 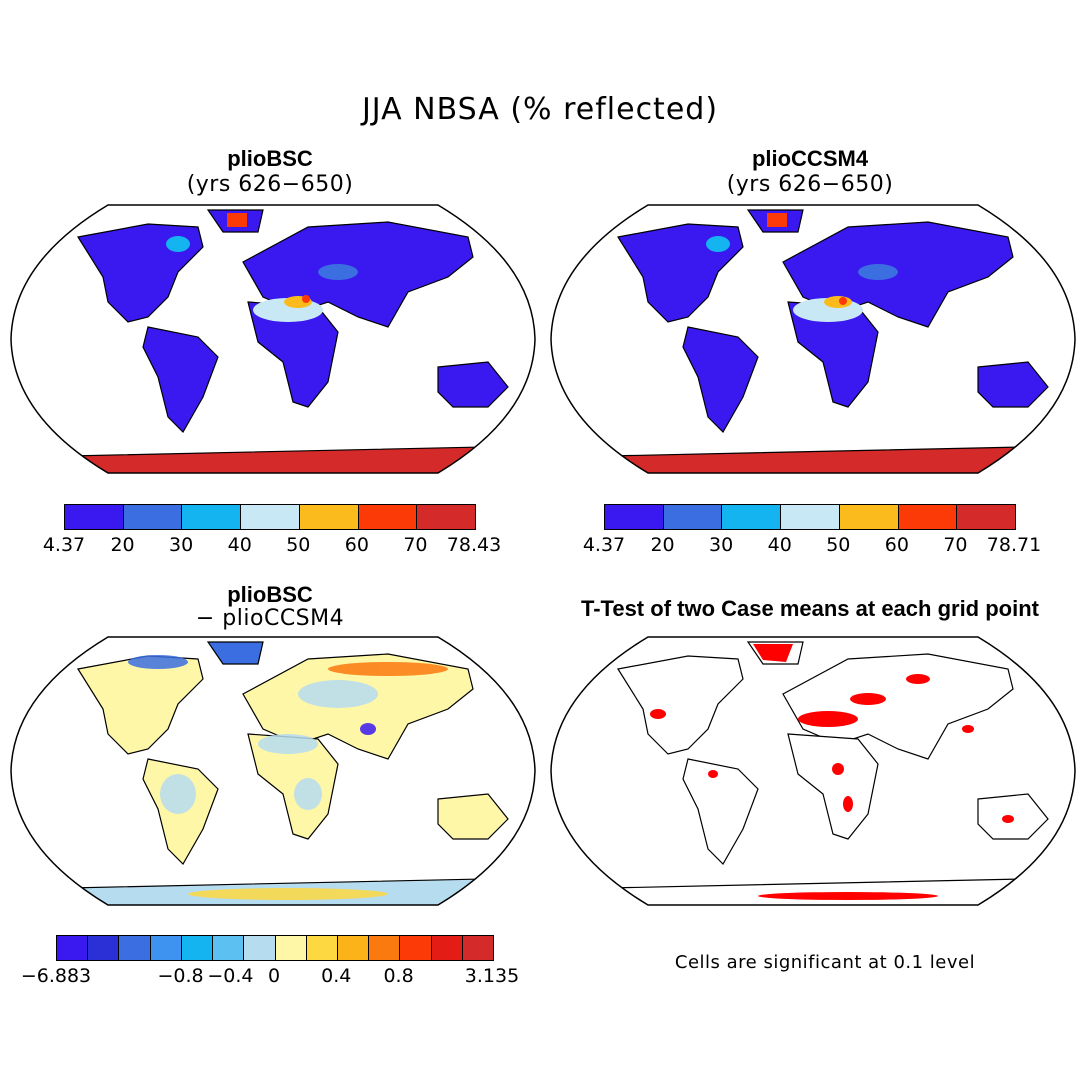 I want to click on panel-1-title: plioBSC, so click(x=270, y=158).